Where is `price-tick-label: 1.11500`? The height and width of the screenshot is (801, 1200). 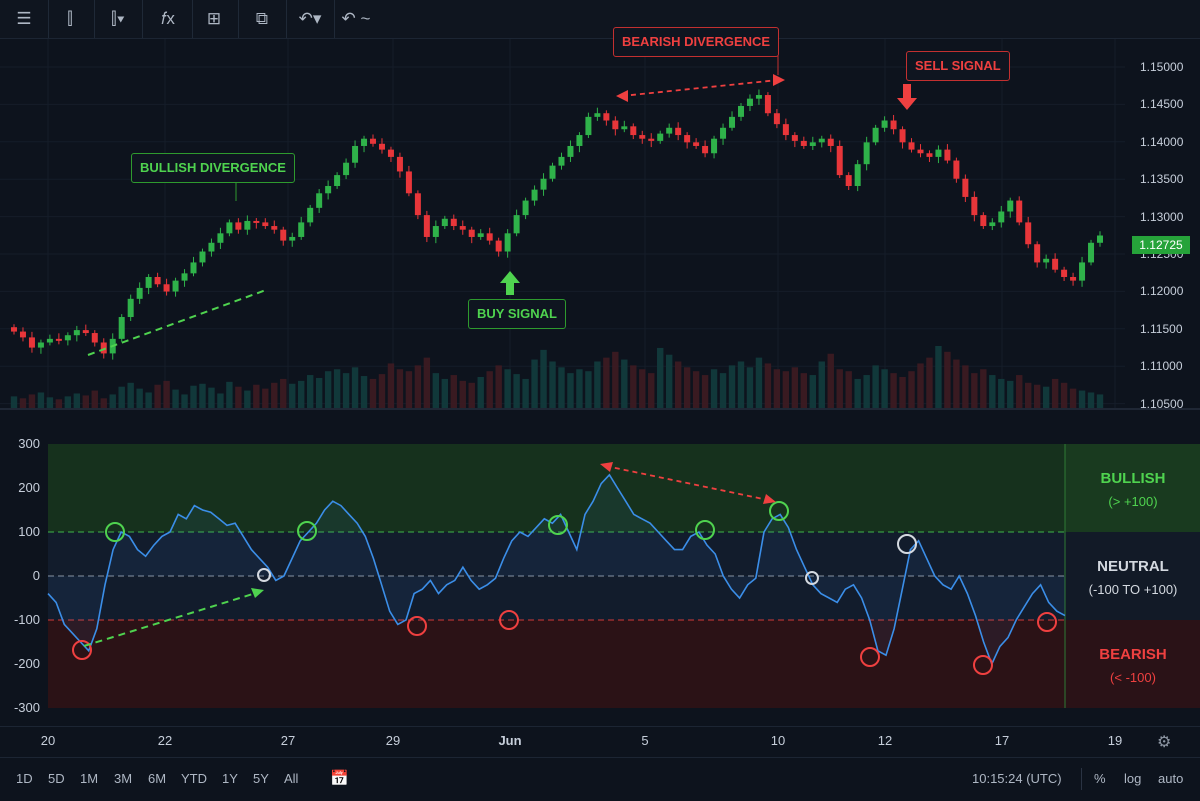
price-tick-label: 1.11500 is located at coordinates (1161, 328).